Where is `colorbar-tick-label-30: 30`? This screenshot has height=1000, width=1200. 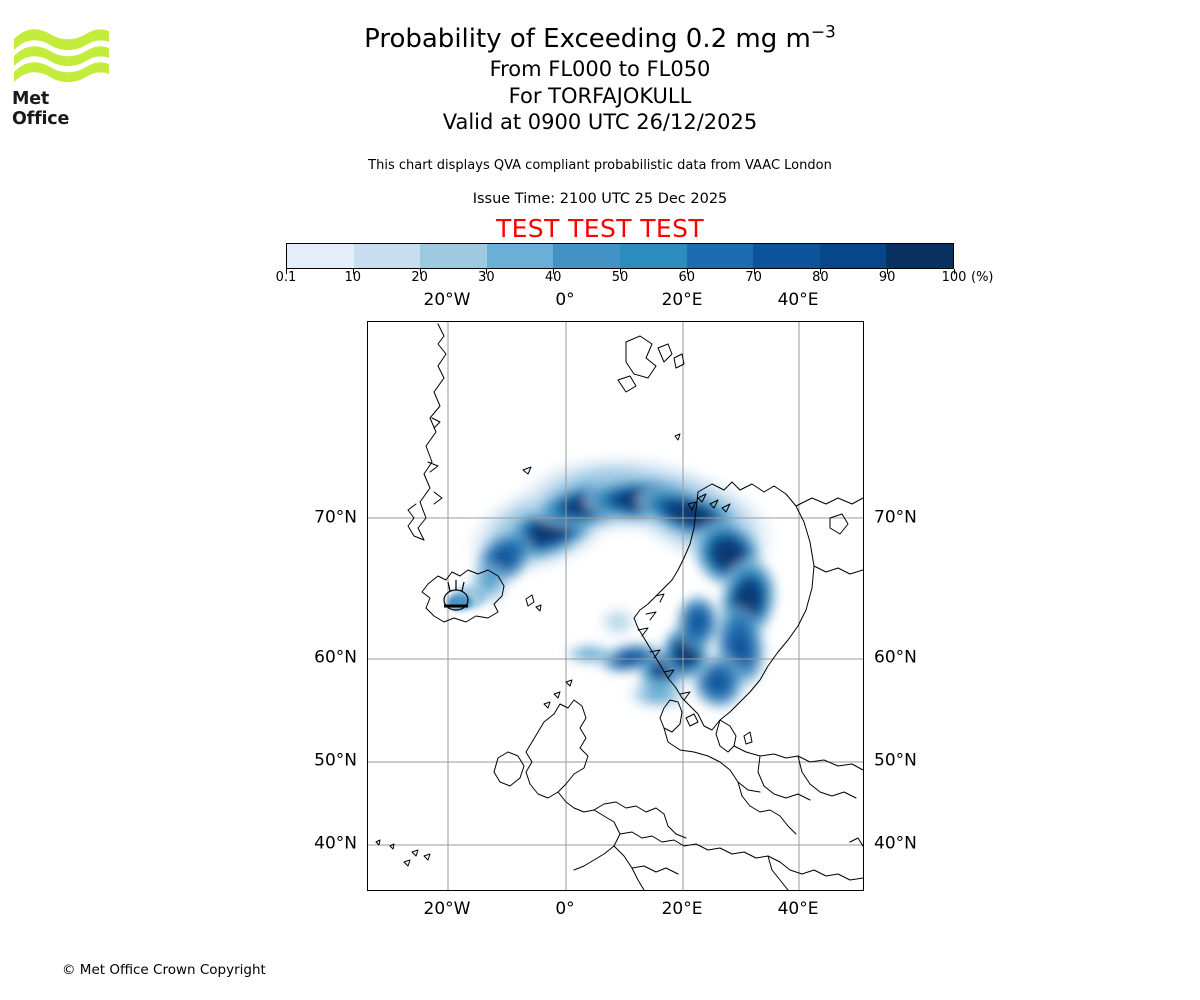
colorbar-tick-label-30: 30 is located at coordinates (486, 277).